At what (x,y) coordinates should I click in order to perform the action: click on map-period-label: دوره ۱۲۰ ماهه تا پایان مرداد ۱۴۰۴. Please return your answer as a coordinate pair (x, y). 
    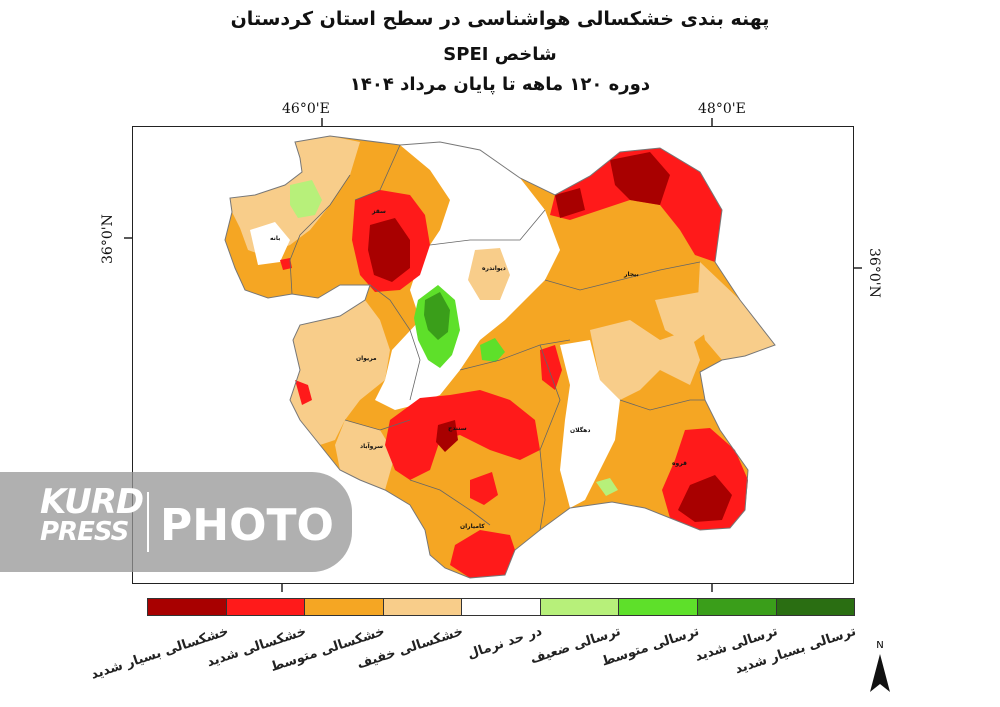
    Looking at the image, I should click on (500, 84).